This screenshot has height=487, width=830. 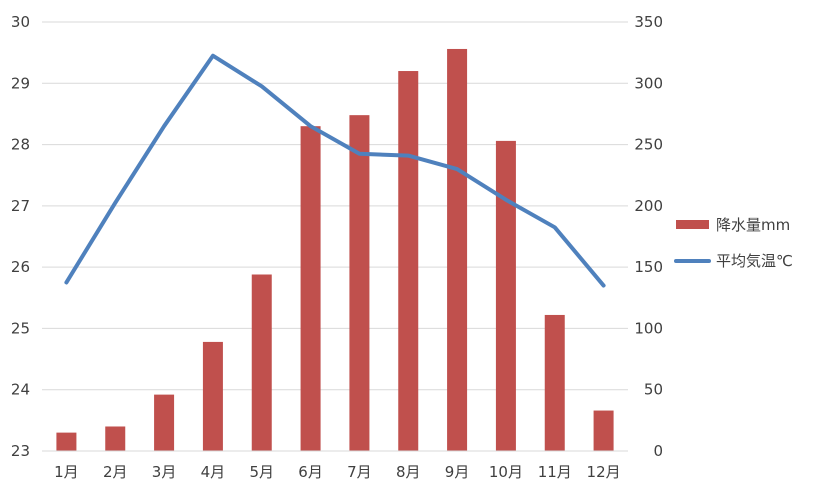 I want to click on x-axis-tick-label: 8月, so click(x=408, y=472).